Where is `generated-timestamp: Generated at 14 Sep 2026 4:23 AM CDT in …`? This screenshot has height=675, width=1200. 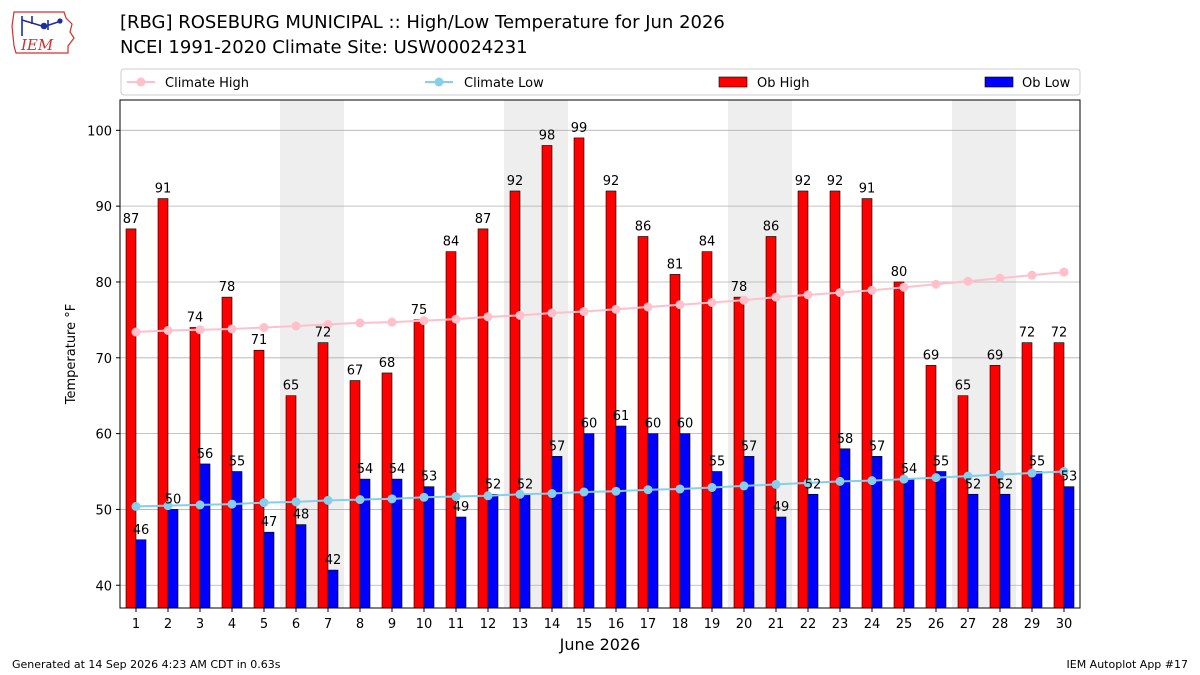 generated-timestamp: Generated at 14 Sep 2026 4:23 AM CDT in … is located at coordinates (146, 664).